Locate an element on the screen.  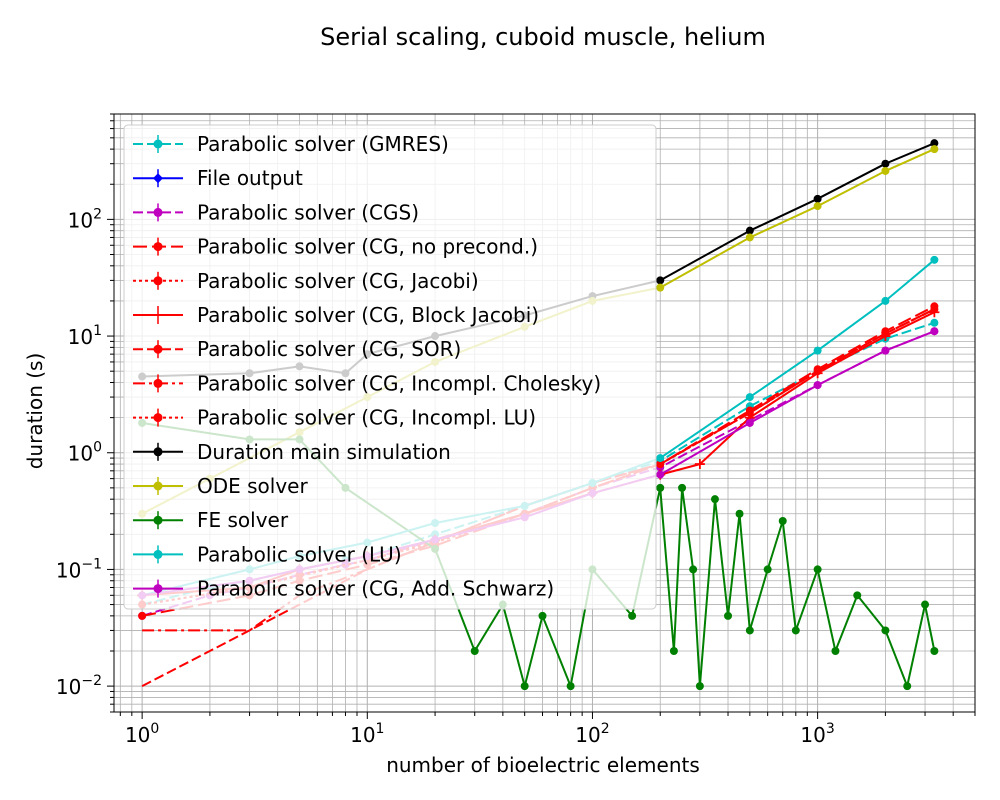
legend-label: Parabolic solver (CG, Incompl. Cholesky) is located at coordinates (399, 383).